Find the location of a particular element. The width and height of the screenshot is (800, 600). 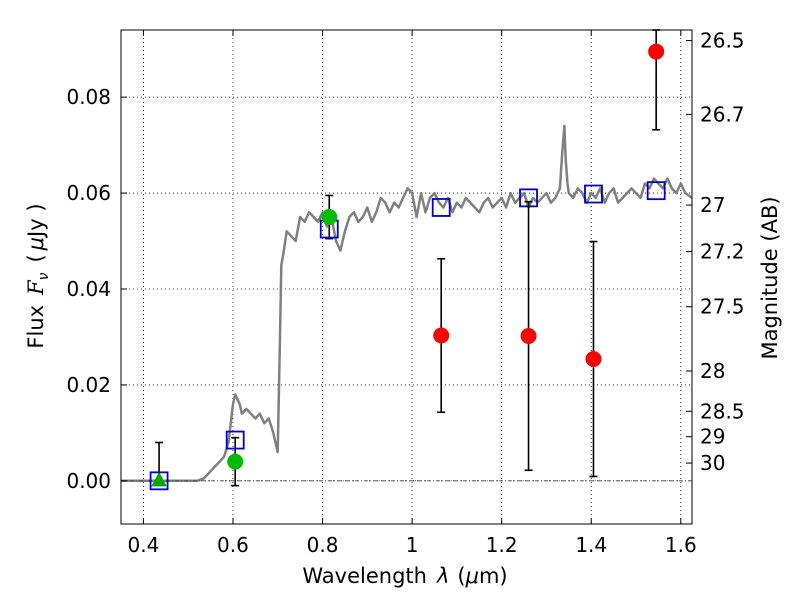

y-axis-label: FluxFν(μJy ) is located at coordinates (38, 275).